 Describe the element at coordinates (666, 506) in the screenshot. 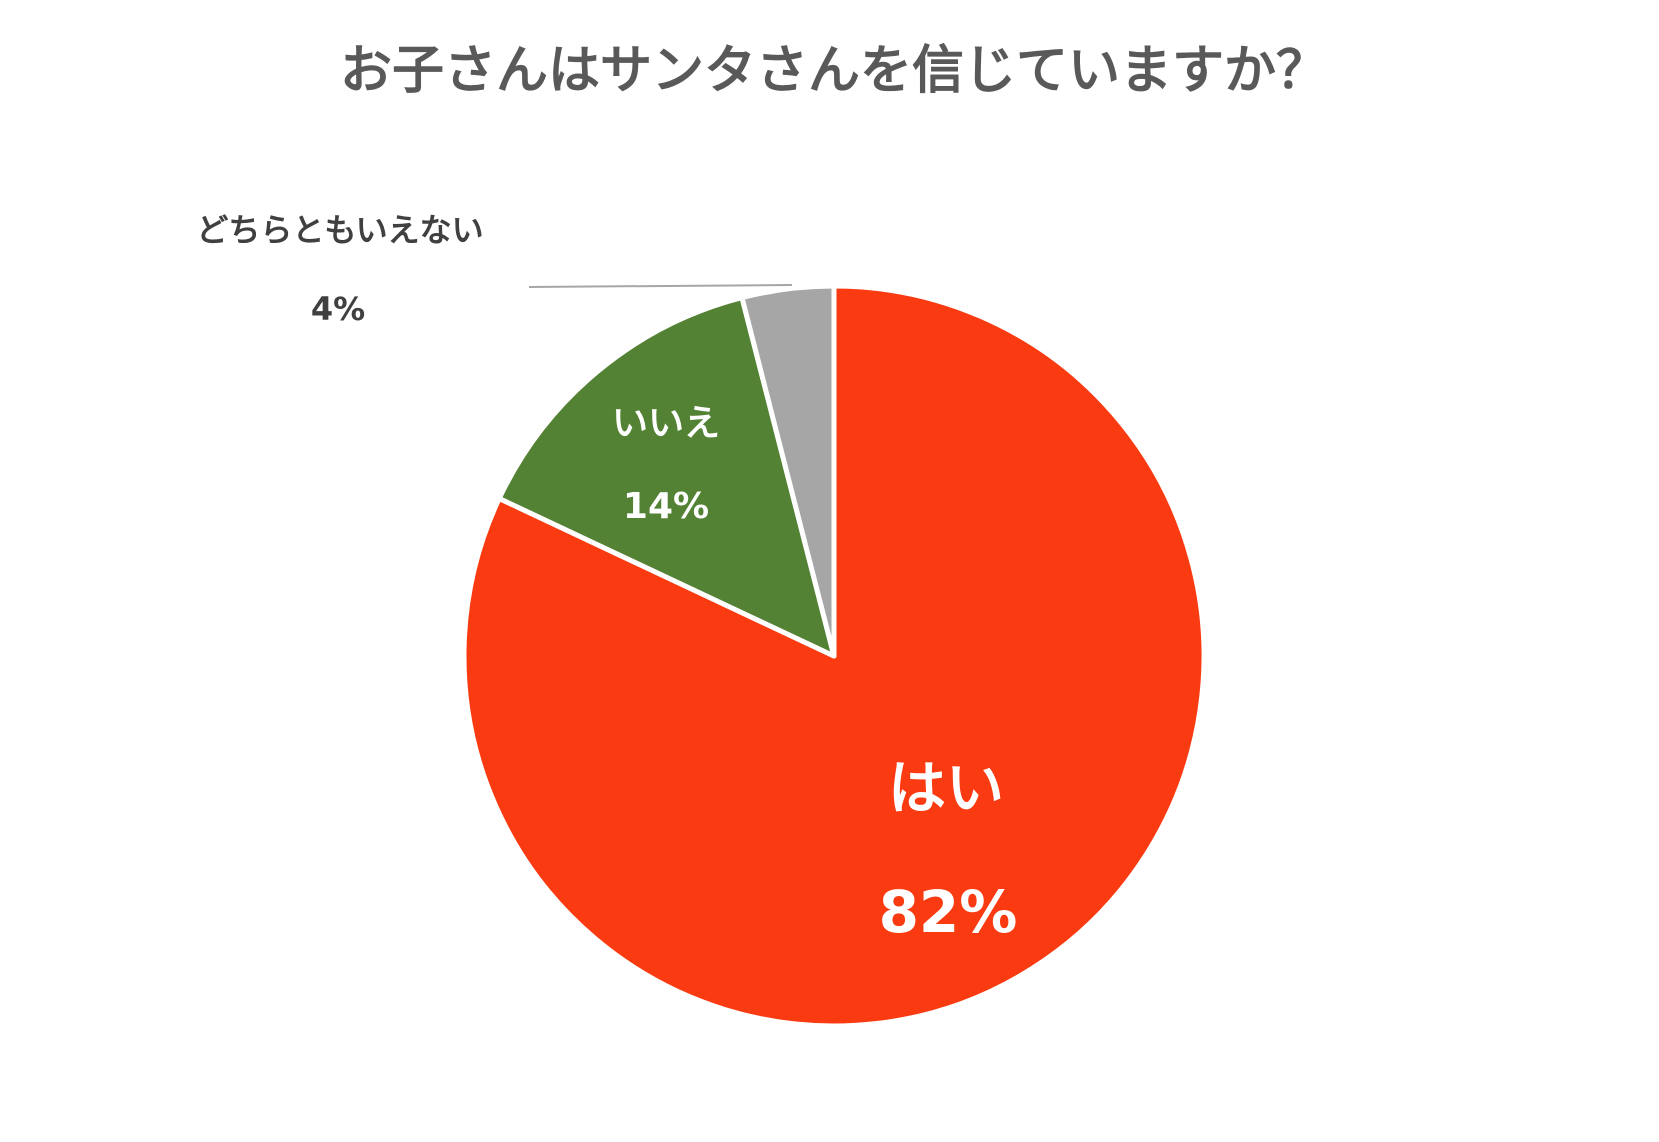

I see `value-label: 14%` at that location.